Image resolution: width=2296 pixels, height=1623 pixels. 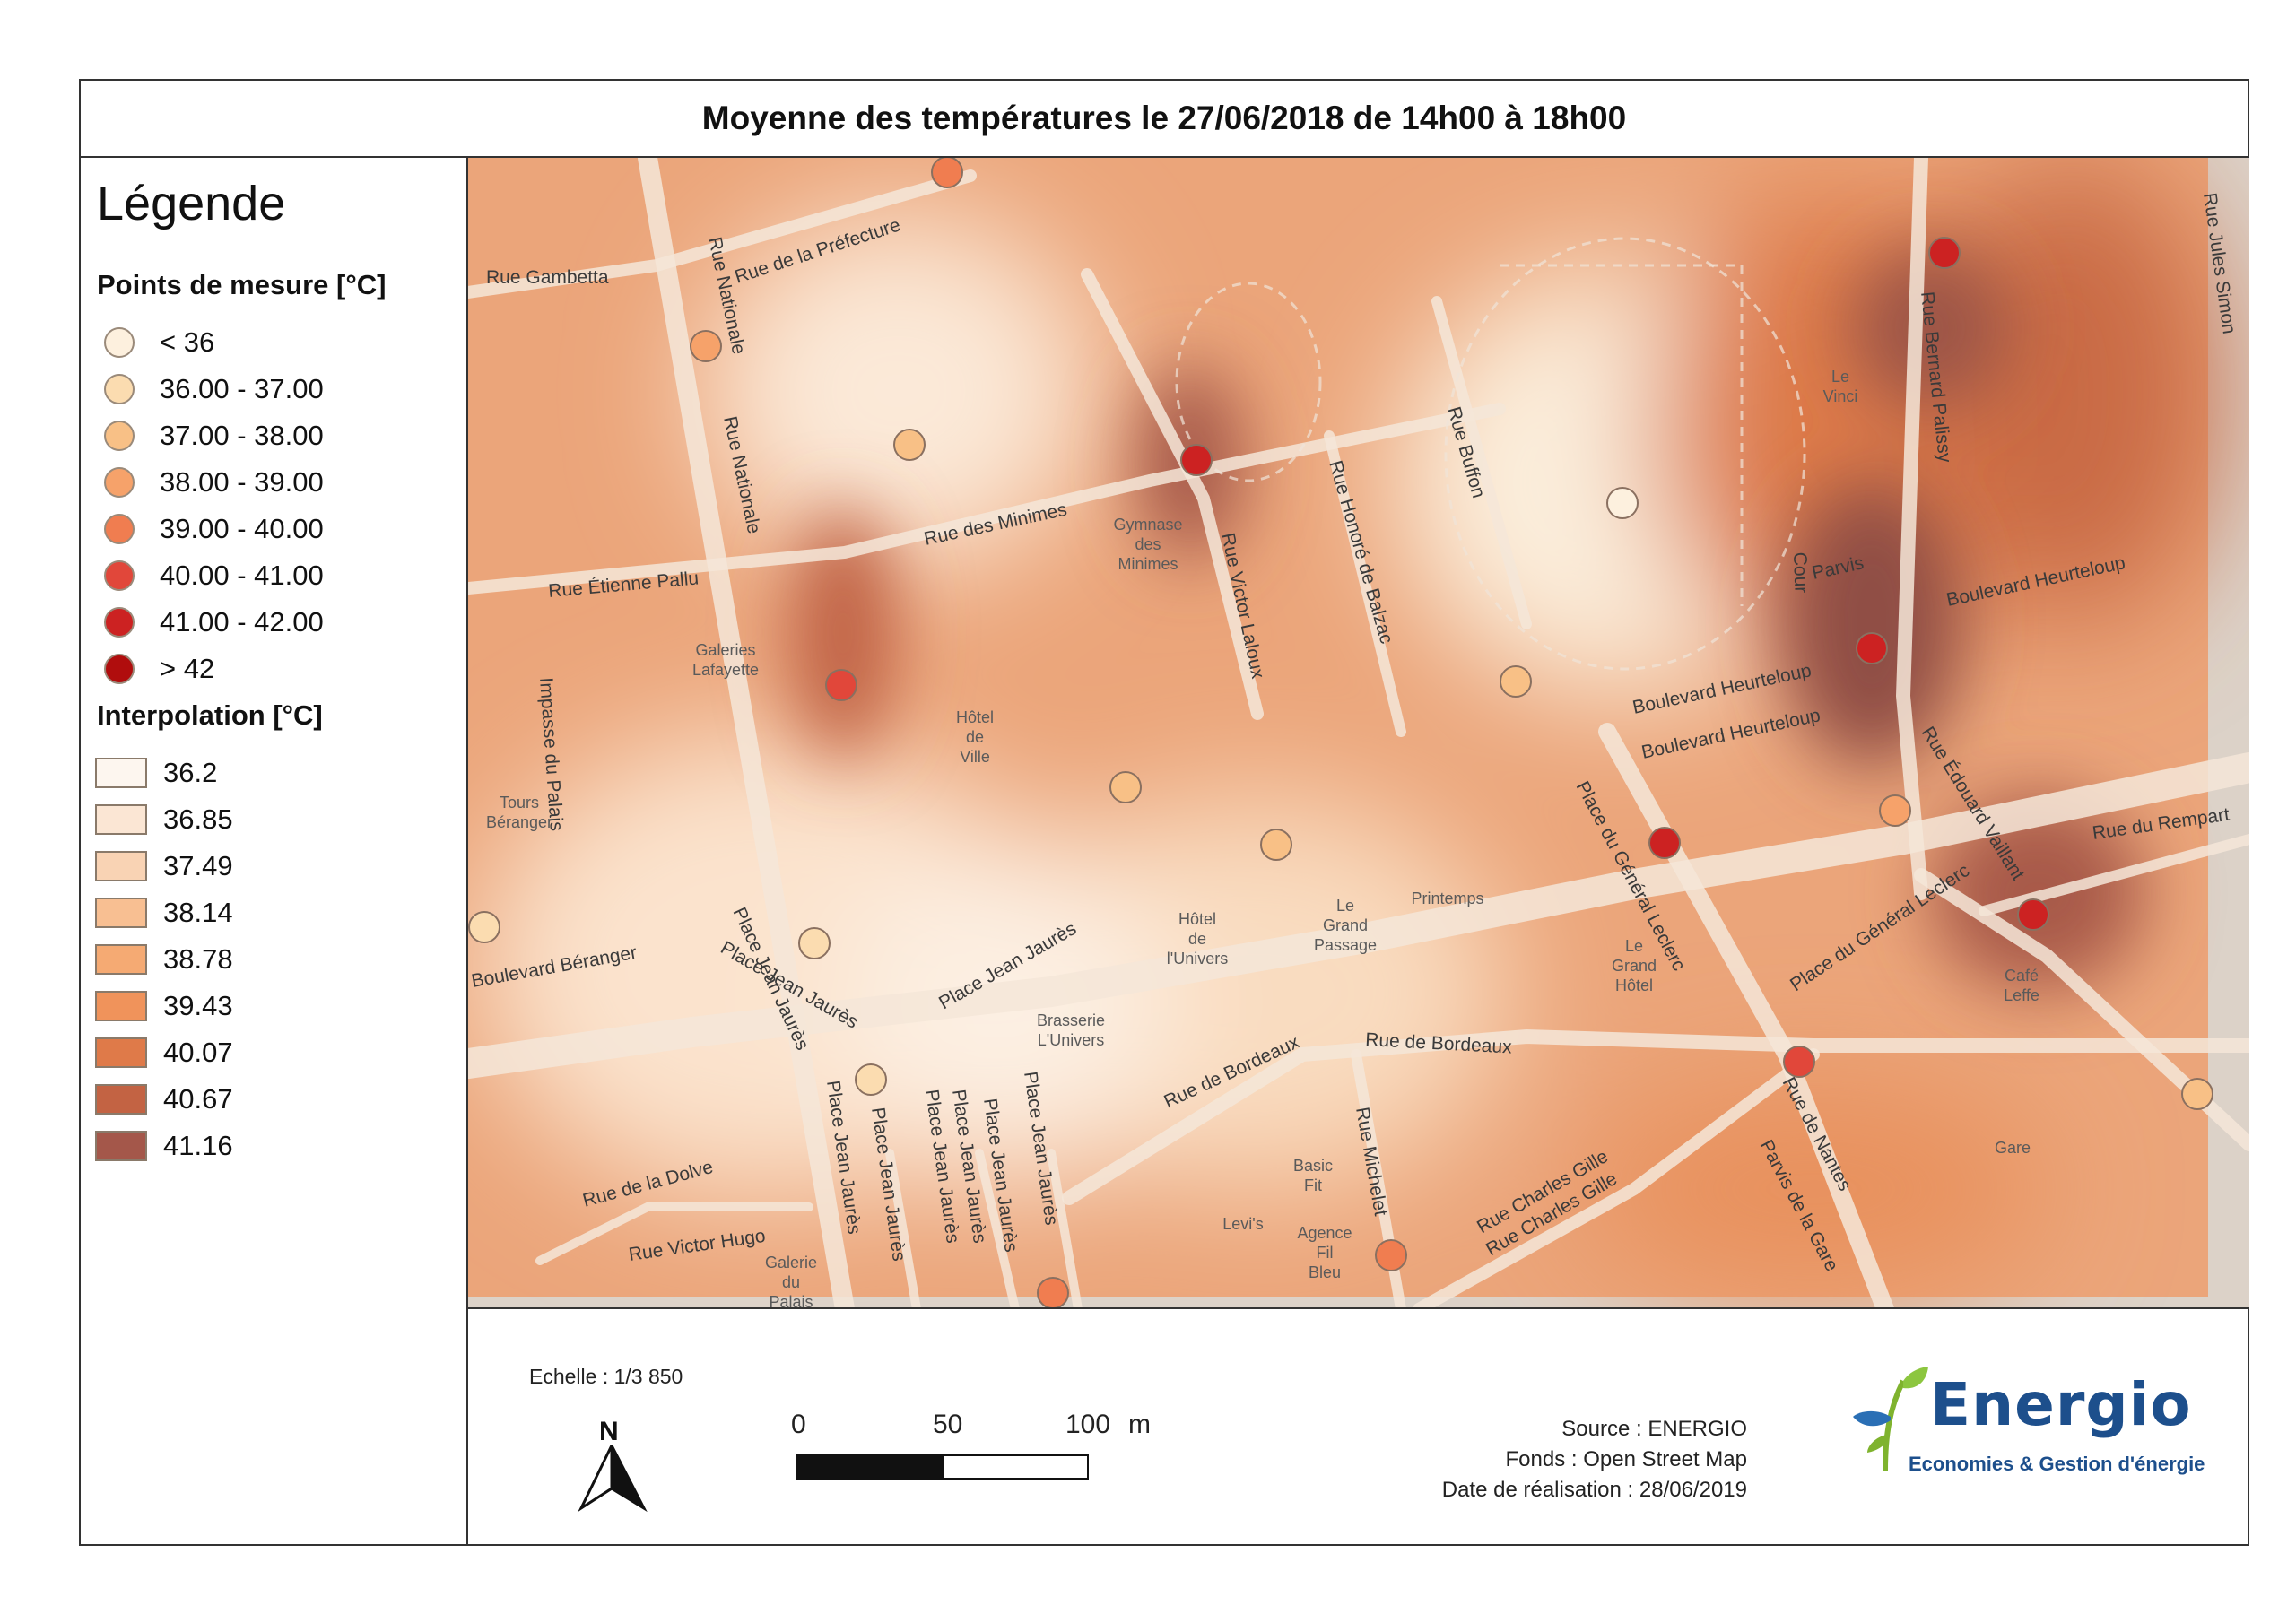 I want to click on poi-printemps: Printemps, so click(x=1447, y=898).